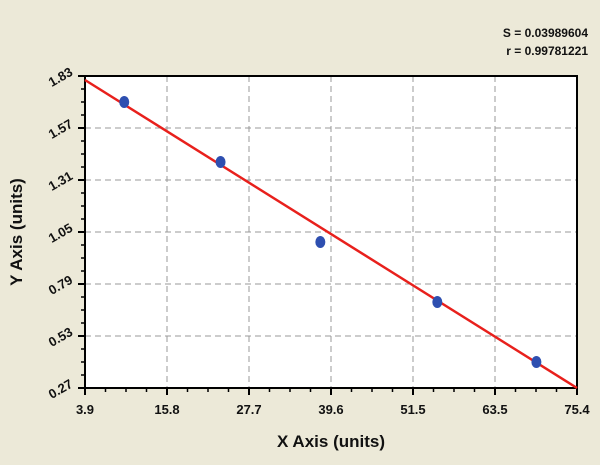 The height and width of the screenshot is (465, 600). Describe the element at coordinates (412, 409) in the screenshot. I see `x-tick-label: 51.5` at that location.